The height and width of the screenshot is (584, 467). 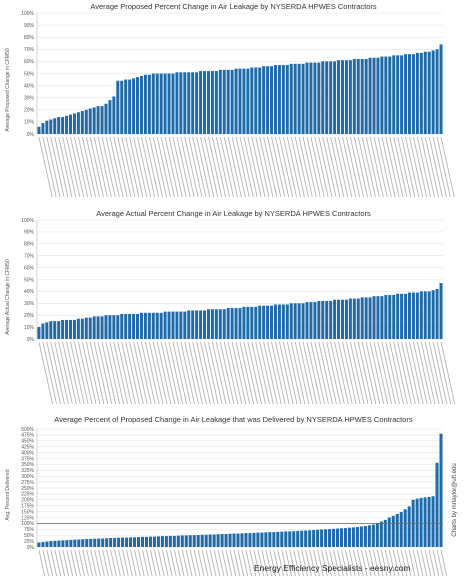 What do you see at coordinates (27, 453) in the screenshot?
I see `y-tick-label: 400%` at bounding box center [27, 453].